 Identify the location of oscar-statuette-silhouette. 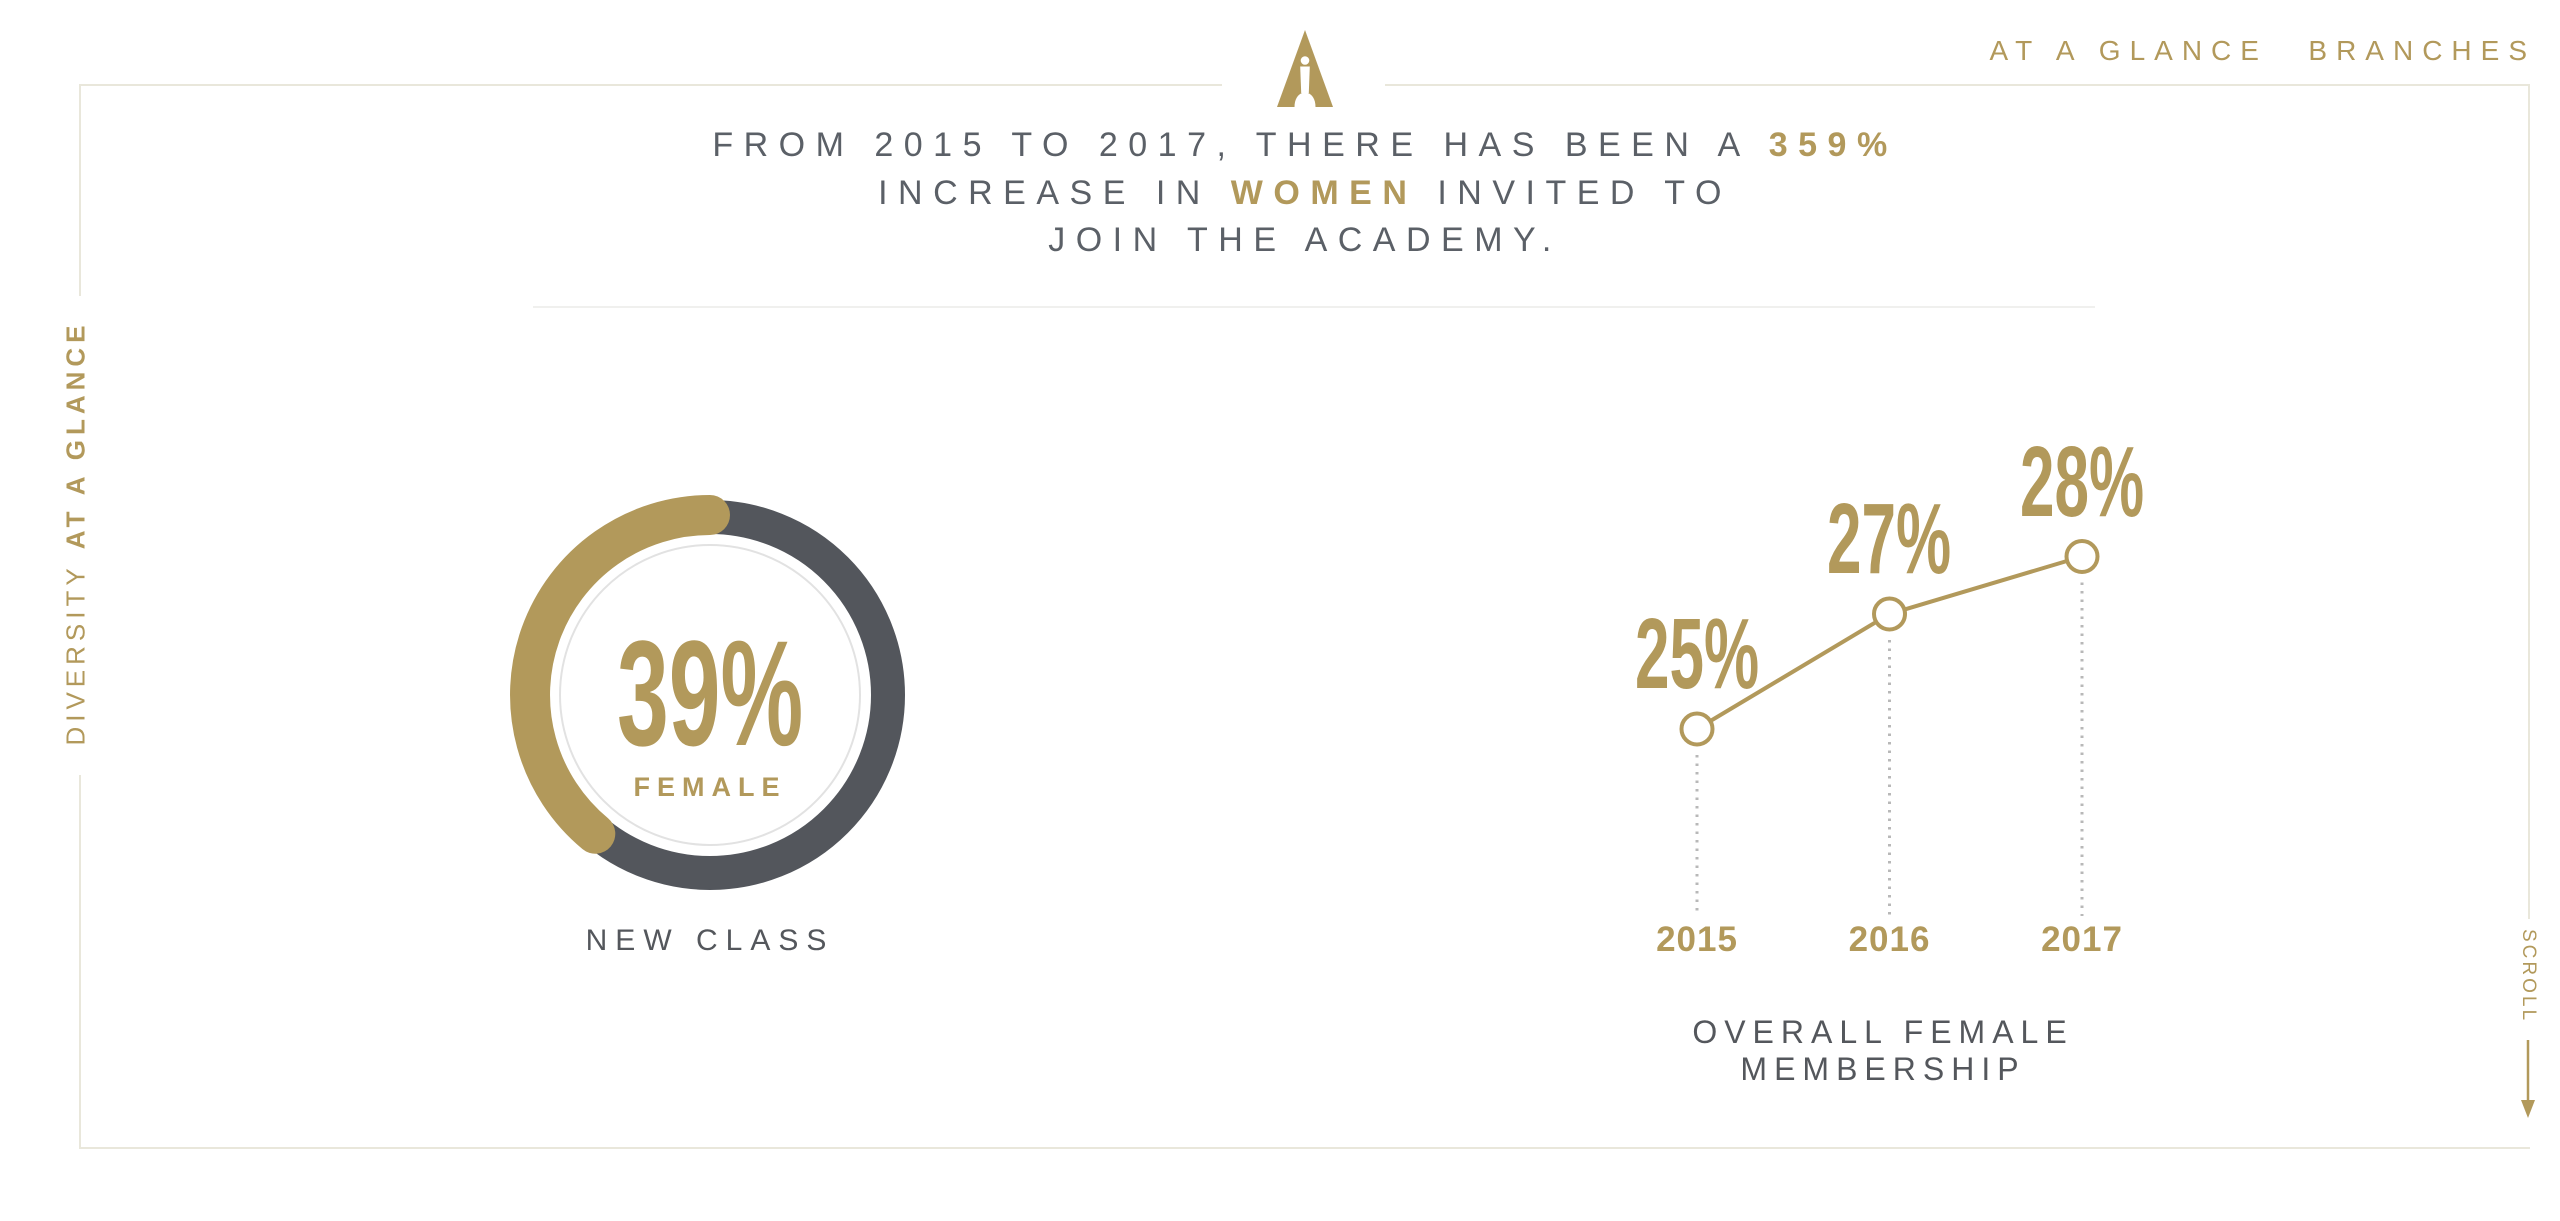
(1305, 81).